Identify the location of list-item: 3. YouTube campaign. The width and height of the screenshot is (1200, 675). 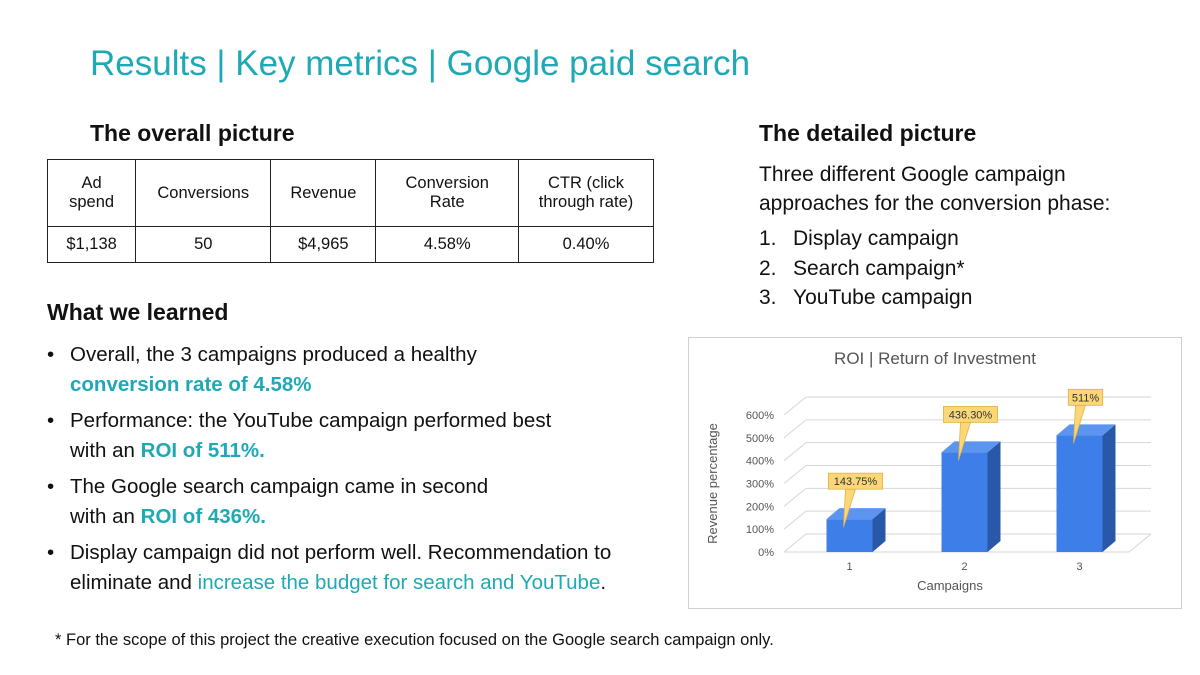
(865, 298).